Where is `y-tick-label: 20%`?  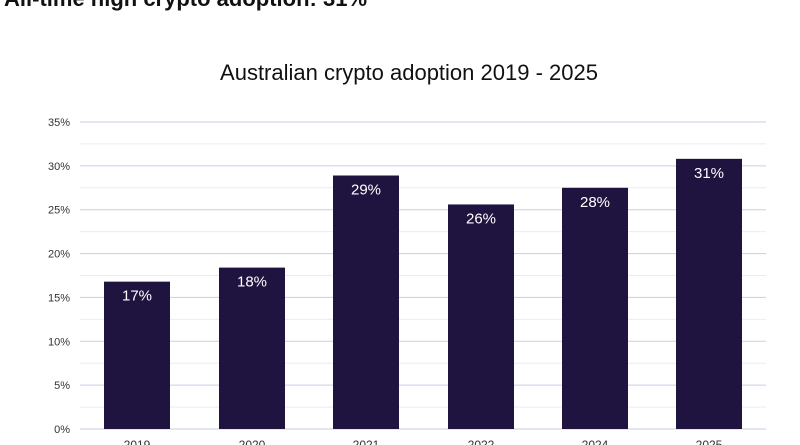 y-tick-label: 20% is located at coordinates (59, 255).